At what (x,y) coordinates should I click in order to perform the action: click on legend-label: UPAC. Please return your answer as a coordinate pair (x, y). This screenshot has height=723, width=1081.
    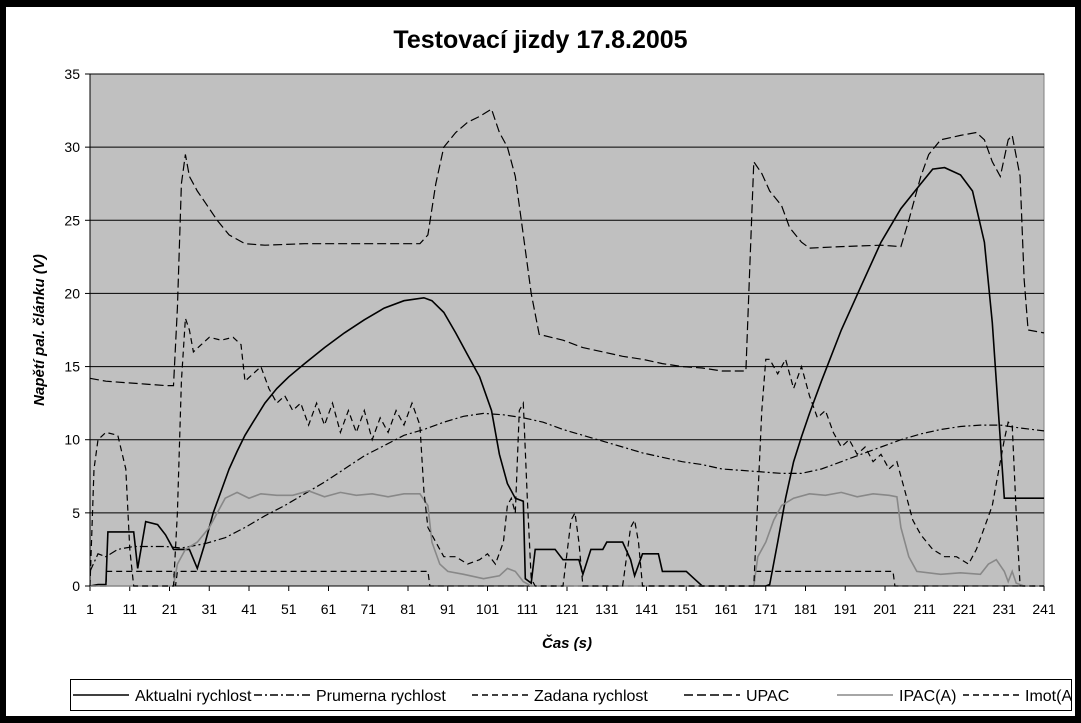
    Looking at the image, I should click on (767, 696).